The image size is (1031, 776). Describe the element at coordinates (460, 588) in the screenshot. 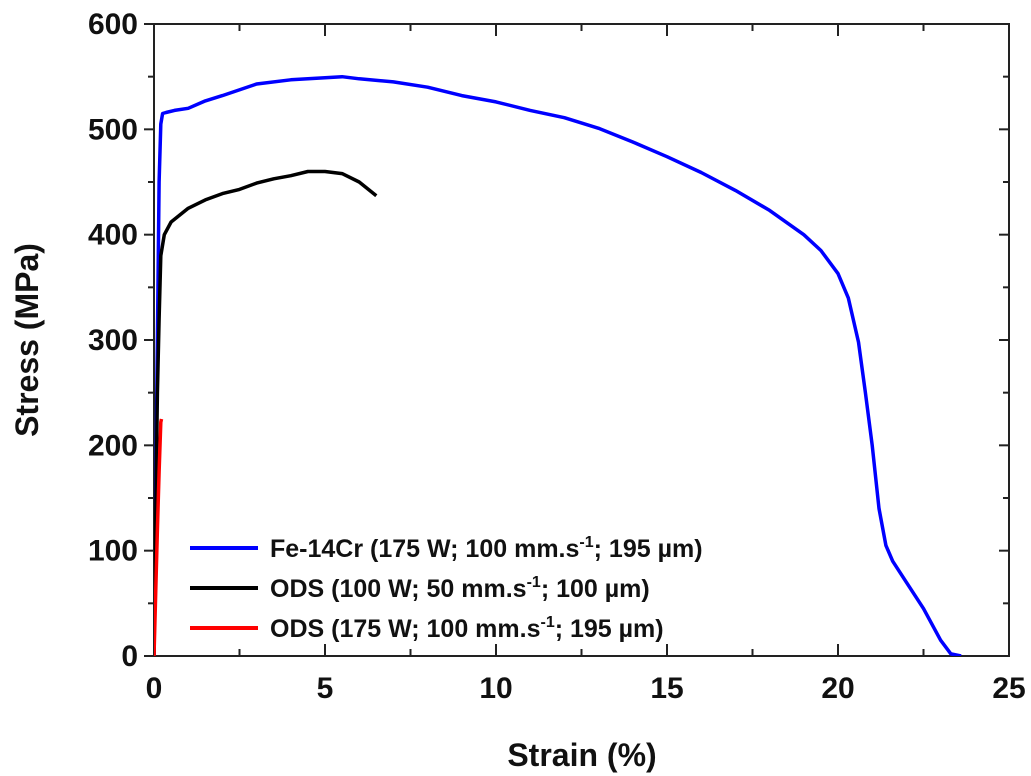

I see `legend-label-2: ODS (100 W; 50 mm.s-1; 100 µm)` at that location.